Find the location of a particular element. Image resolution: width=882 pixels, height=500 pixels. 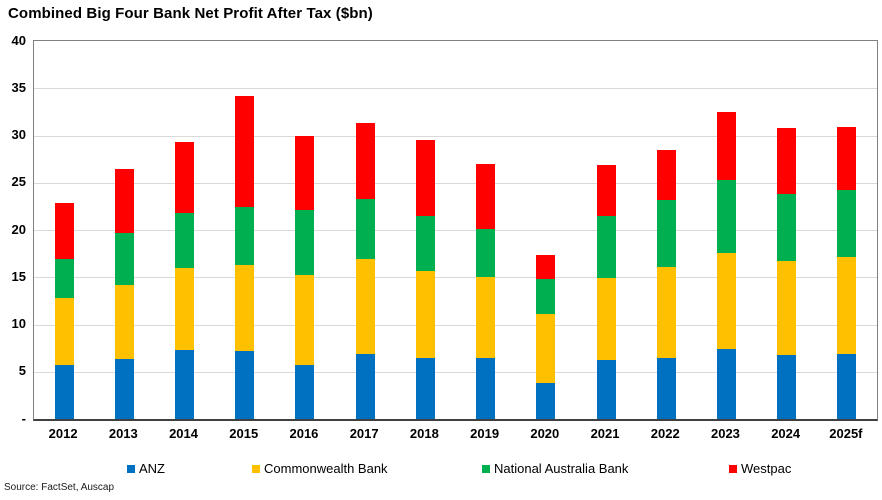

x-tick-label-2018: 2018 is located at coordinates (424, 433).